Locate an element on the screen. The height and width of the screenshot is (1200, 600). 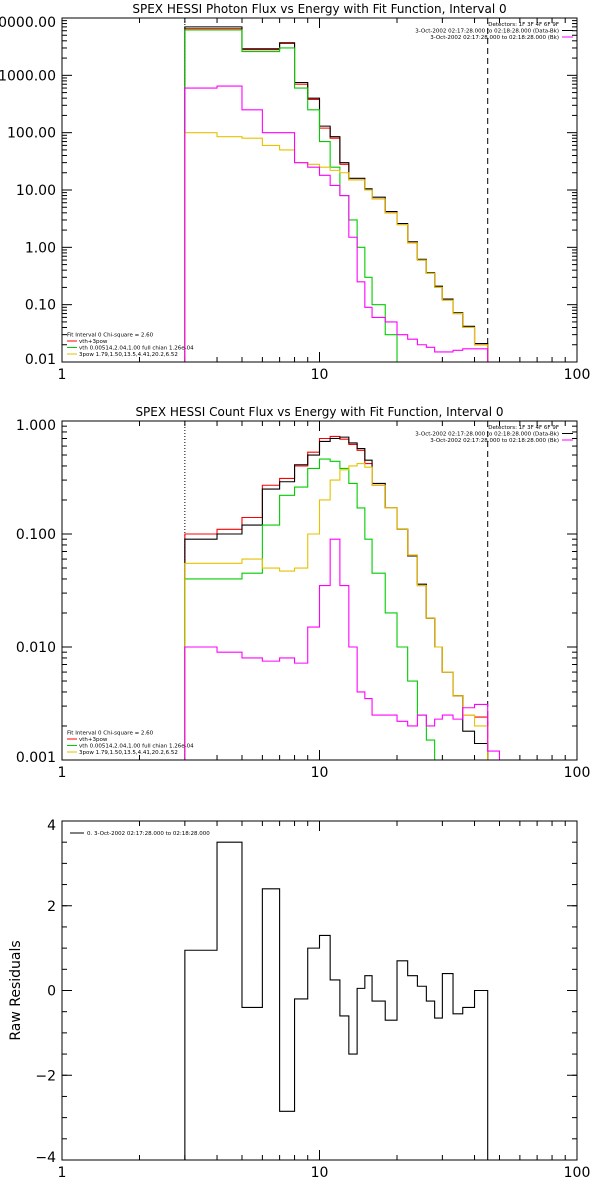
y-tick-label: −4 is located at coordinates (45, 1158).